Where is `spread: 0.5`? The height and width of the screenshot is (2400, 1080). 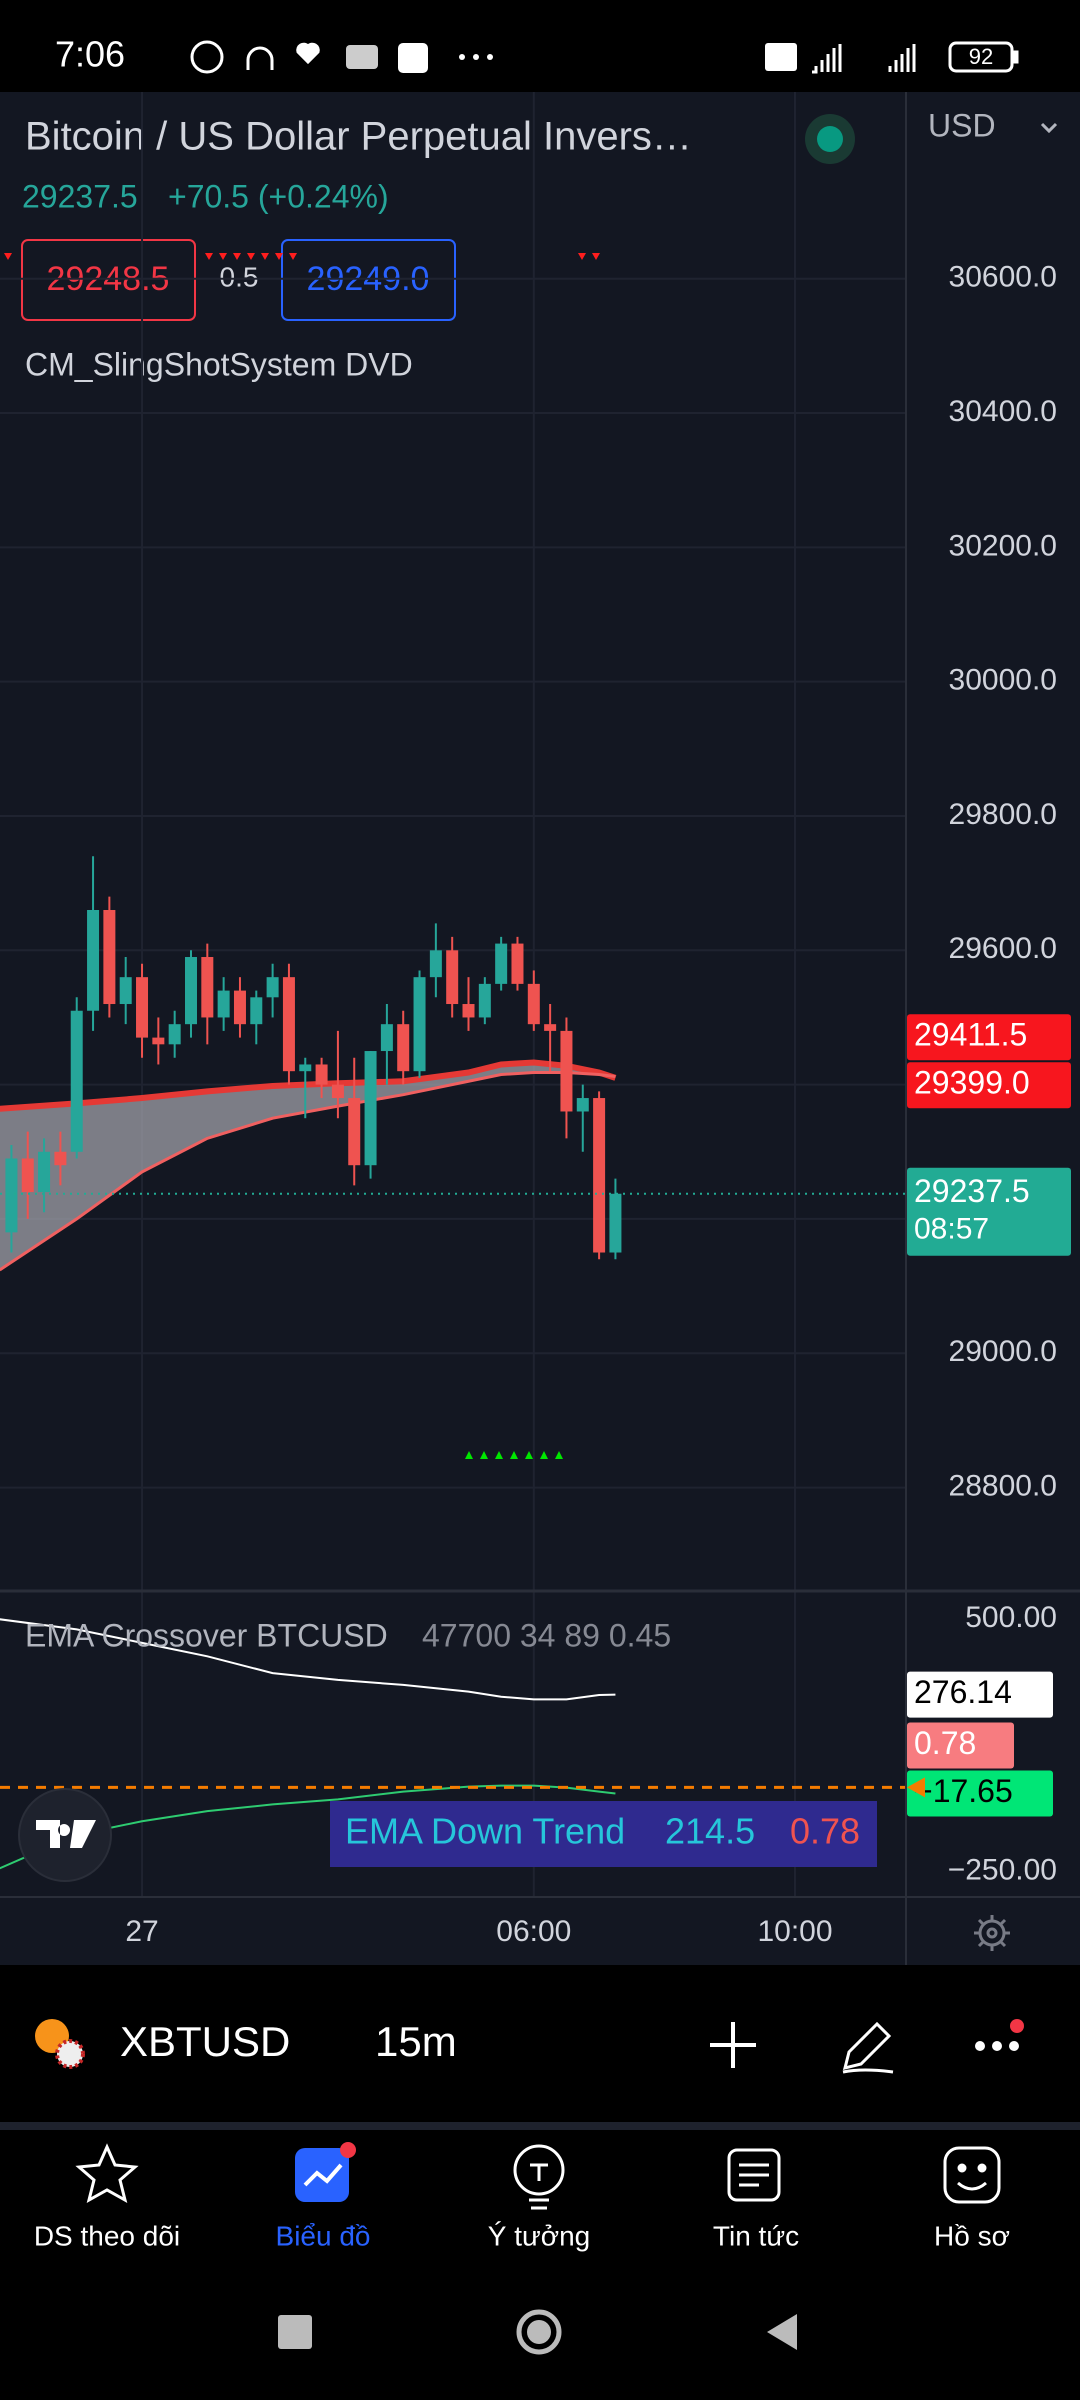 spread: 0.5 is located at coordinates (239, 276).